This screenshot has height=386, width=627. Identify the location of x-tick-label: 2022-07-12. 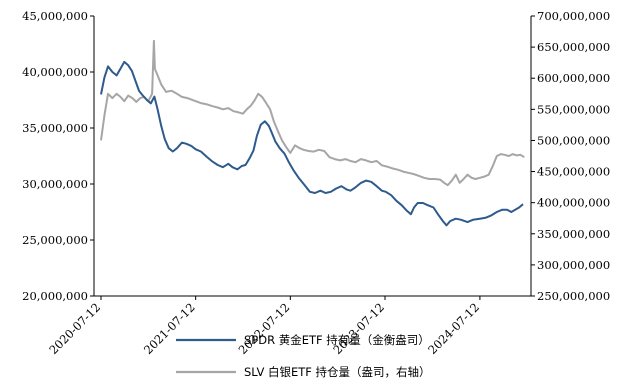
(264, 328).